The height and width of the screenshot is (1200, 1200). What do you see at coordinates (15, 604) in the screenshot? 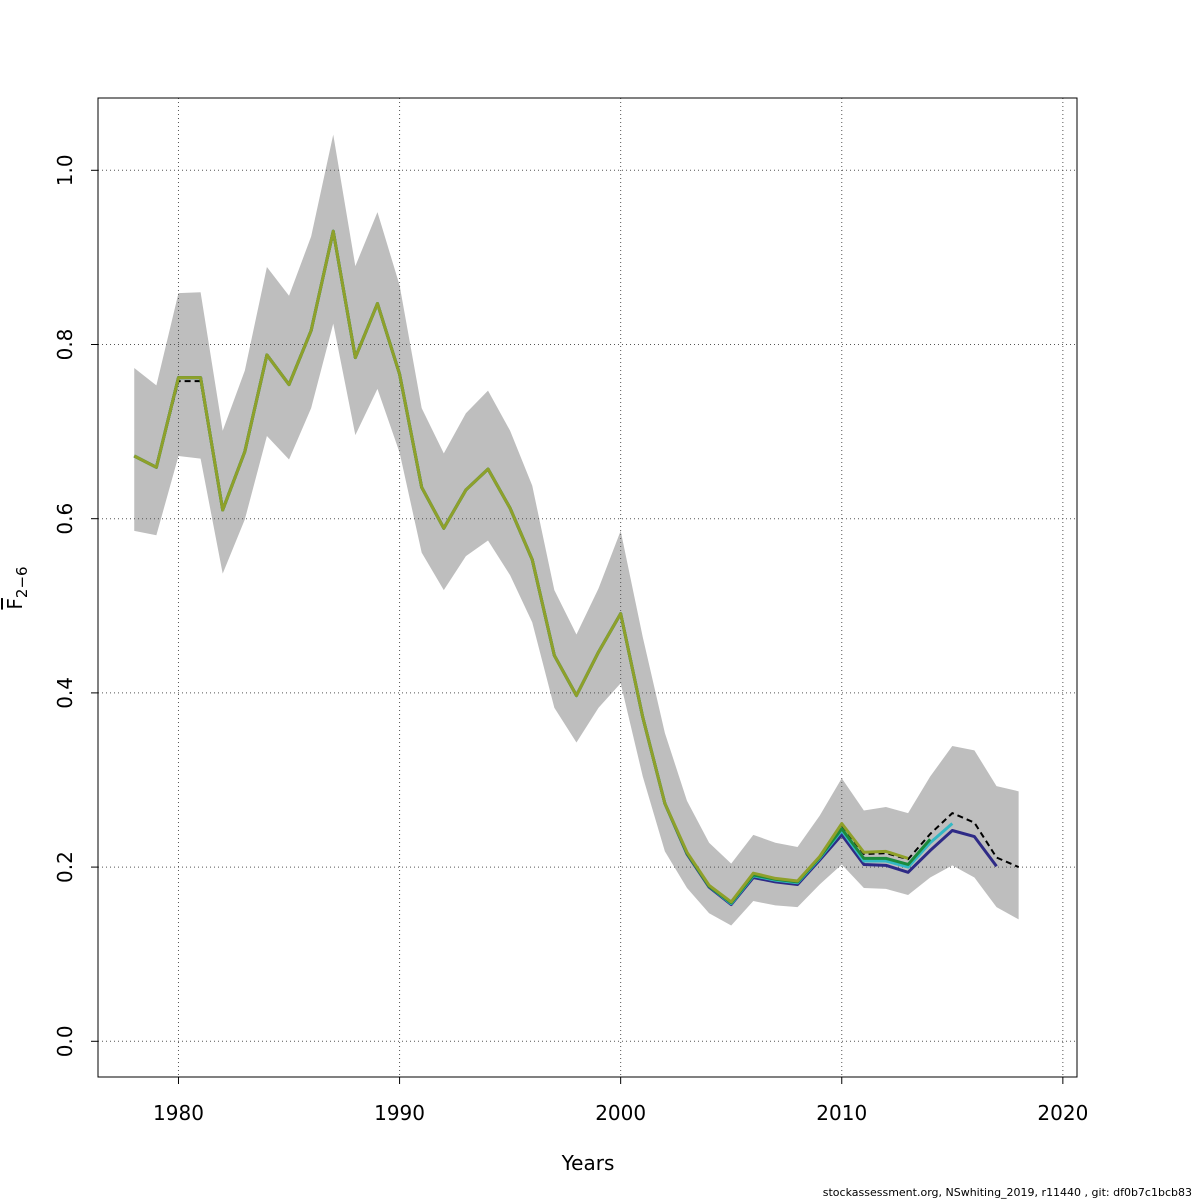
I see `y-axis-label-main: F` at bounding box center [15, 604].